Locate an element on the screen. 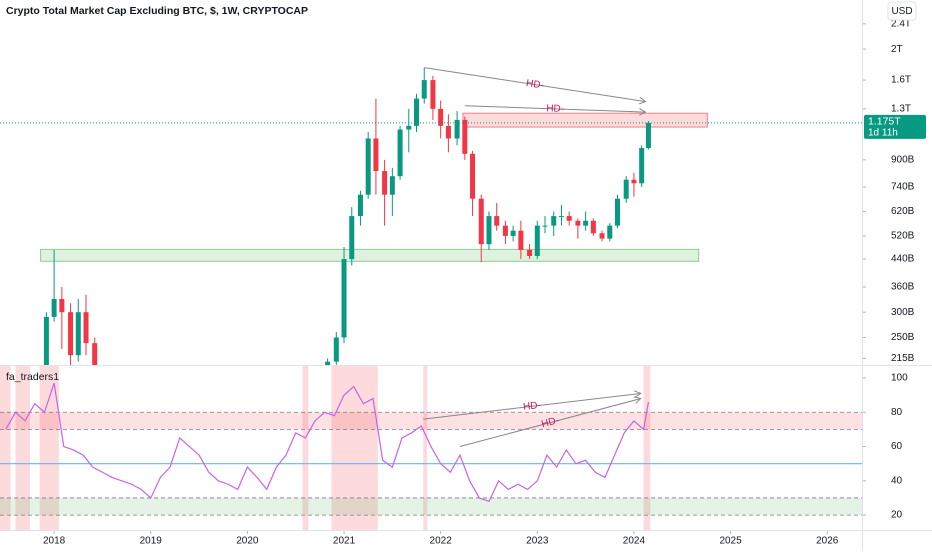 Image resolution: width=932 pixels, height=555 pixels. y-tick-label: 250B is located at coordinates (903, 337).